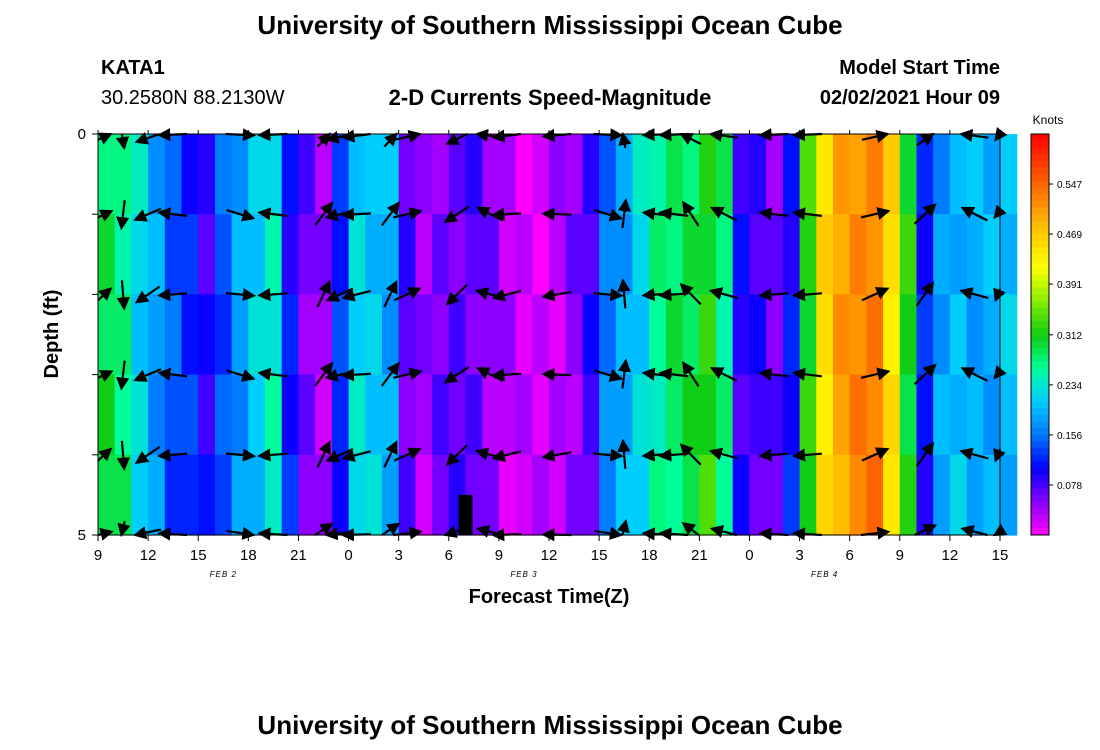 The image size is (1100, 750). Describe the element at coordinates (699, 555) in the screenshot. I see `x-tick-label: 21` at that location.